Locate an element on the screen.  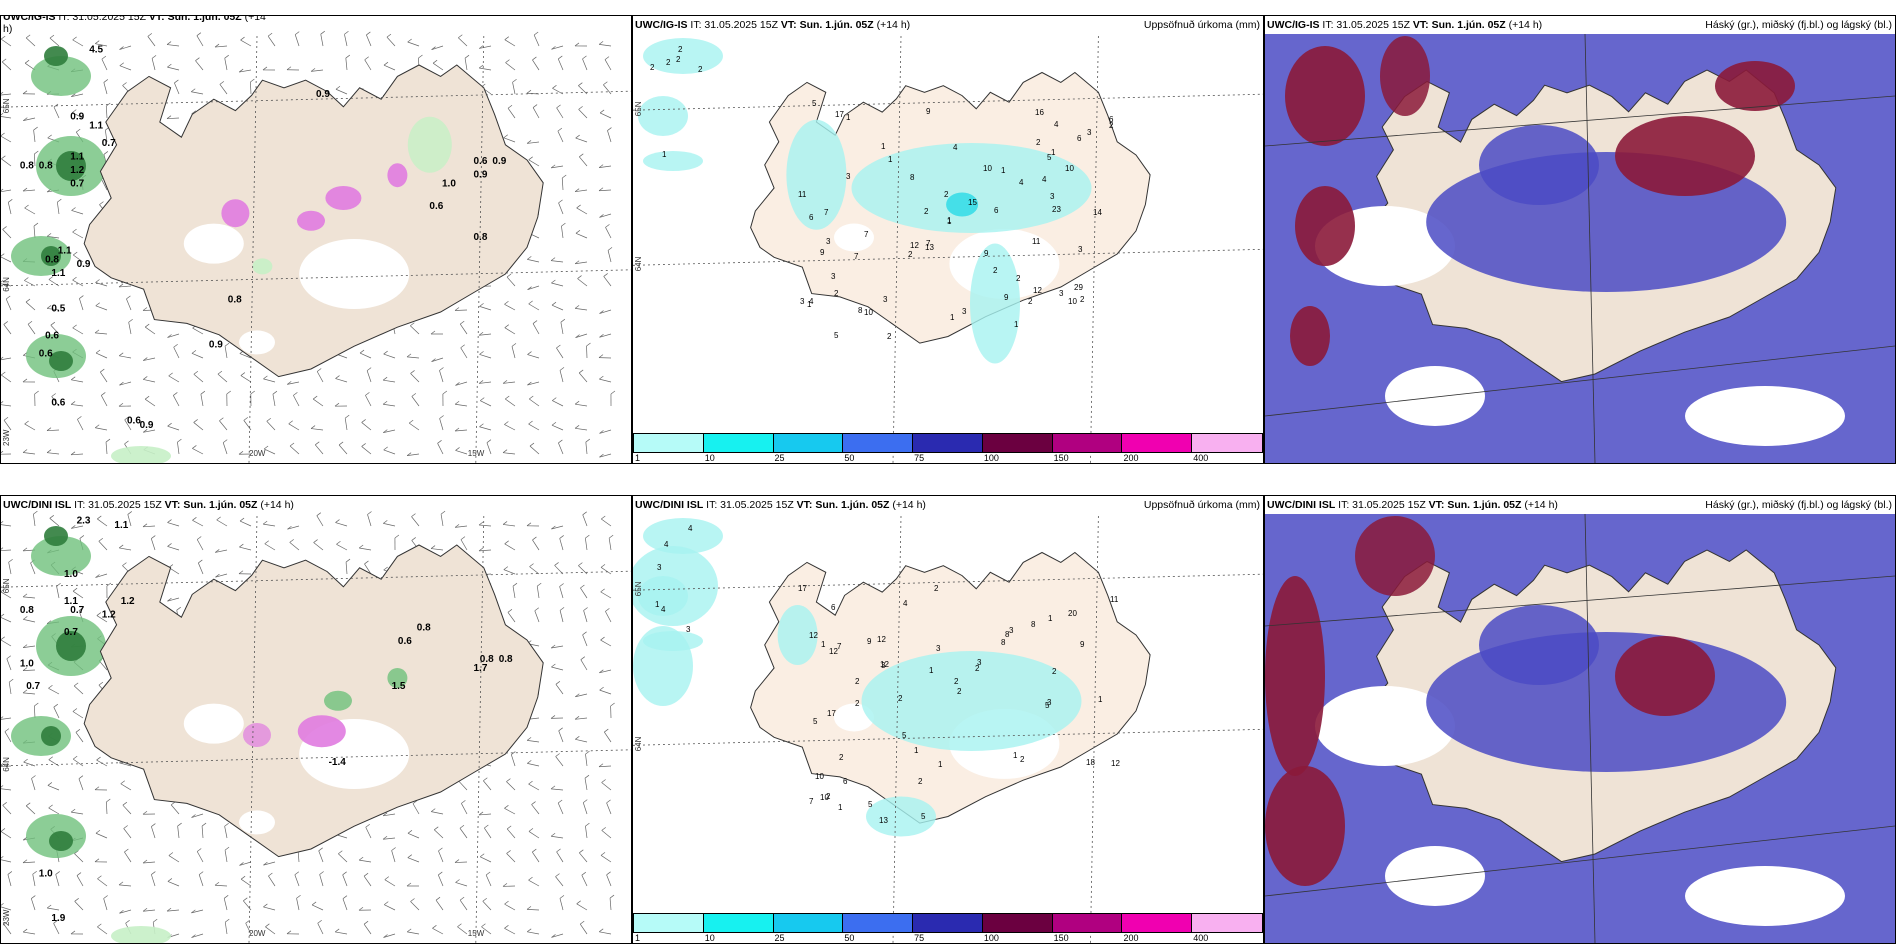
precip-value-label: 5 is located at coordinates (904, 735).